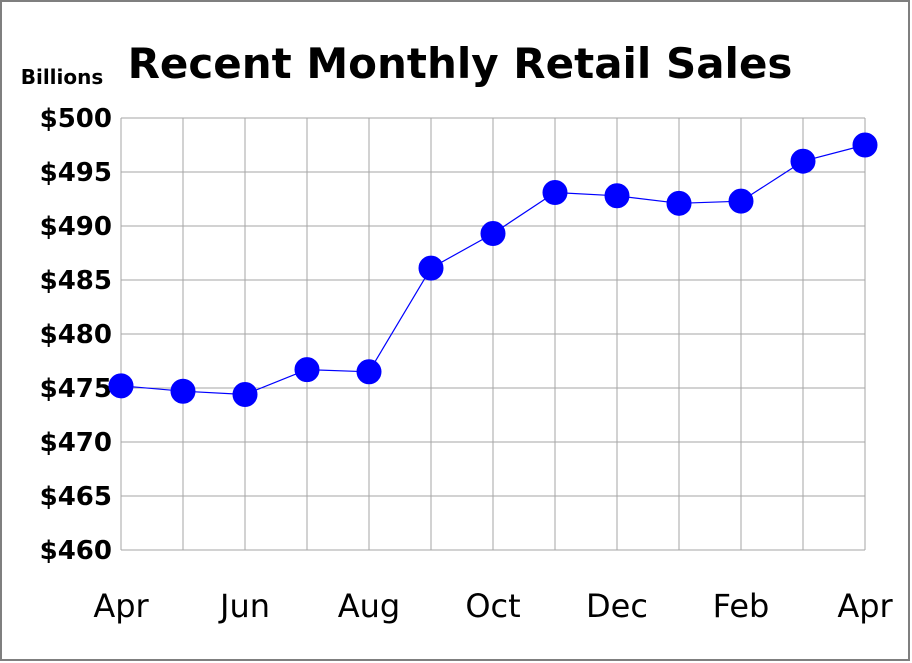 The width and height of the screenshot is (912, 663). What do you see at coordinates (76, 173) in the screenshot?
I see `y-tick-label: $495` at bounding box center [76, 173].